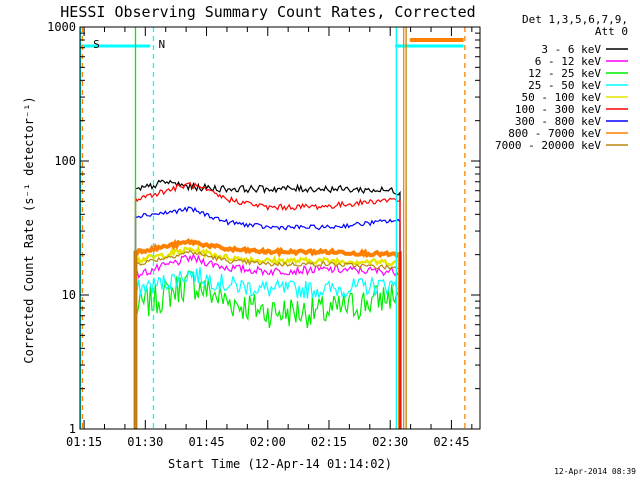  Describe the element at coordinates (206, 442) in the screenshot. I see `x-tick-label: 01:45` at that location.